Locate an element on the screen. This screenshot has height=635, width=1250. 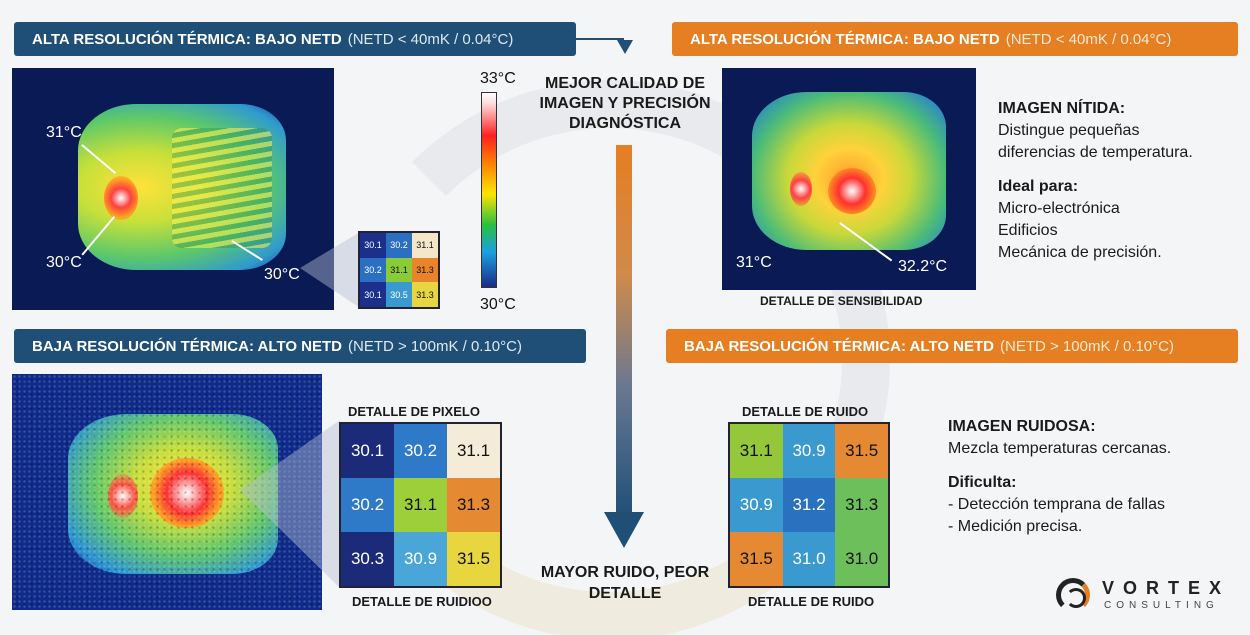
grid-cell: 30.3 is located at coordinates (367, 559).